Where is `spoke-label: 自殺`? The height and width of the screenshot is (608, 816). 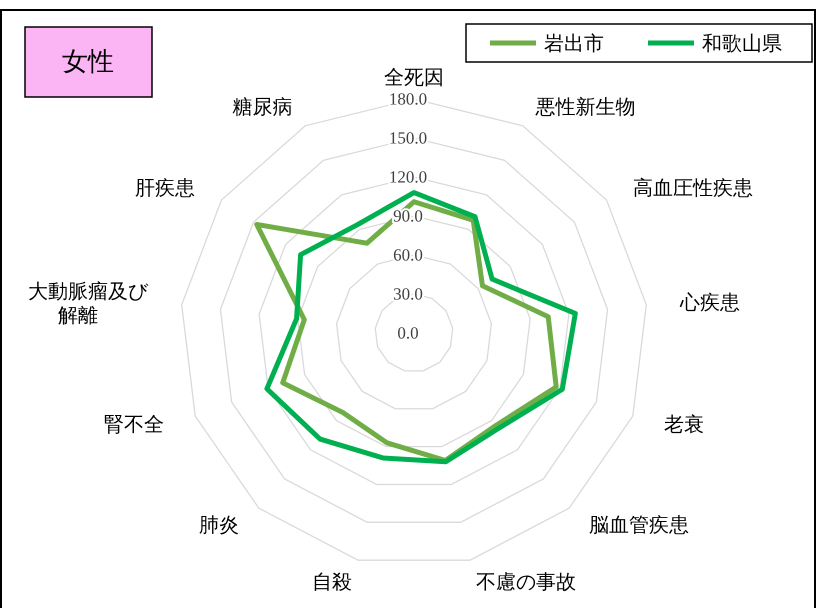
spoke-label: 自殺 is located at coordinates (332, 582).